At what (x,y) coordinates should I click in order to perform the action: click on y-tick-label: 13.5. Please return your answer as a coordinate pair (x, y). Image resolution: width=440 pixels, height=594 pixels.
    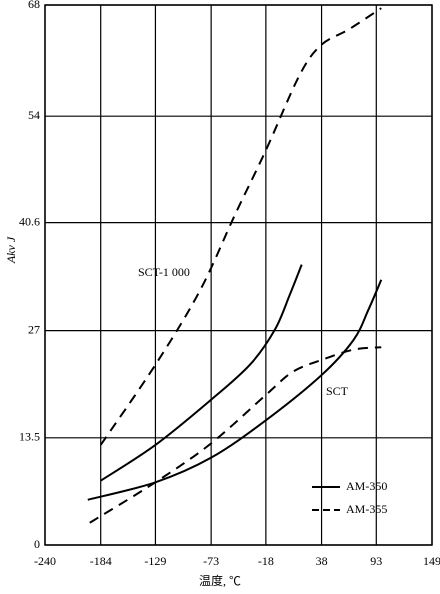
    Looking at the image, I should click on (29, 437).